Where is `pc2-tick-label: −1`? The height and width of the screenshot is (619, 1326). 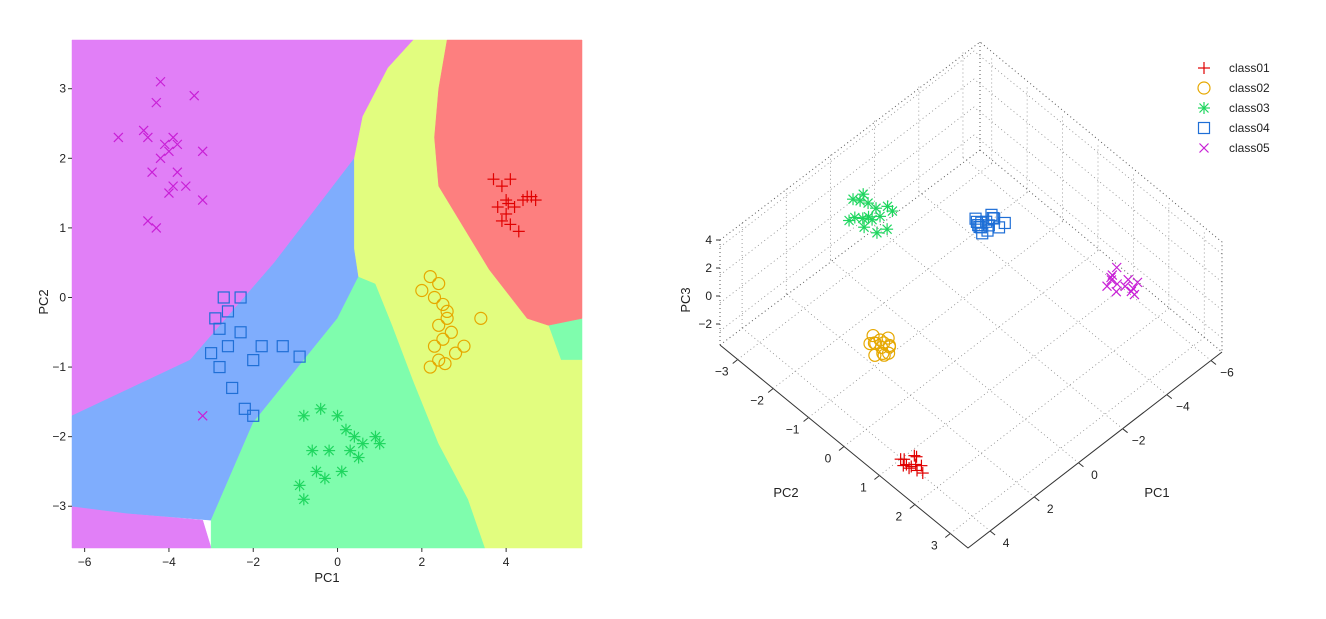 pc2-tick-label: −1 is located at coordinates (793, 430).